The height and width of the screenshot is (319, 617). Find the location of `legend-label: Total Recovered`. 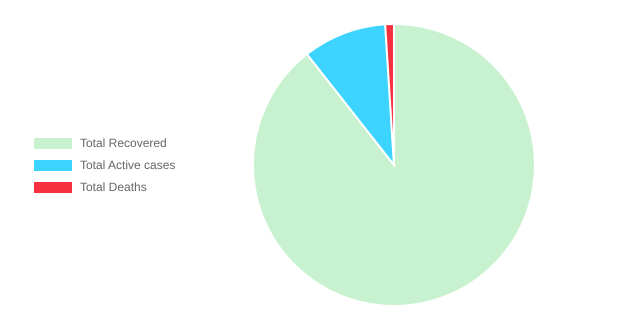

legend-label: Total Recovered is located at coordinates (123, 143).